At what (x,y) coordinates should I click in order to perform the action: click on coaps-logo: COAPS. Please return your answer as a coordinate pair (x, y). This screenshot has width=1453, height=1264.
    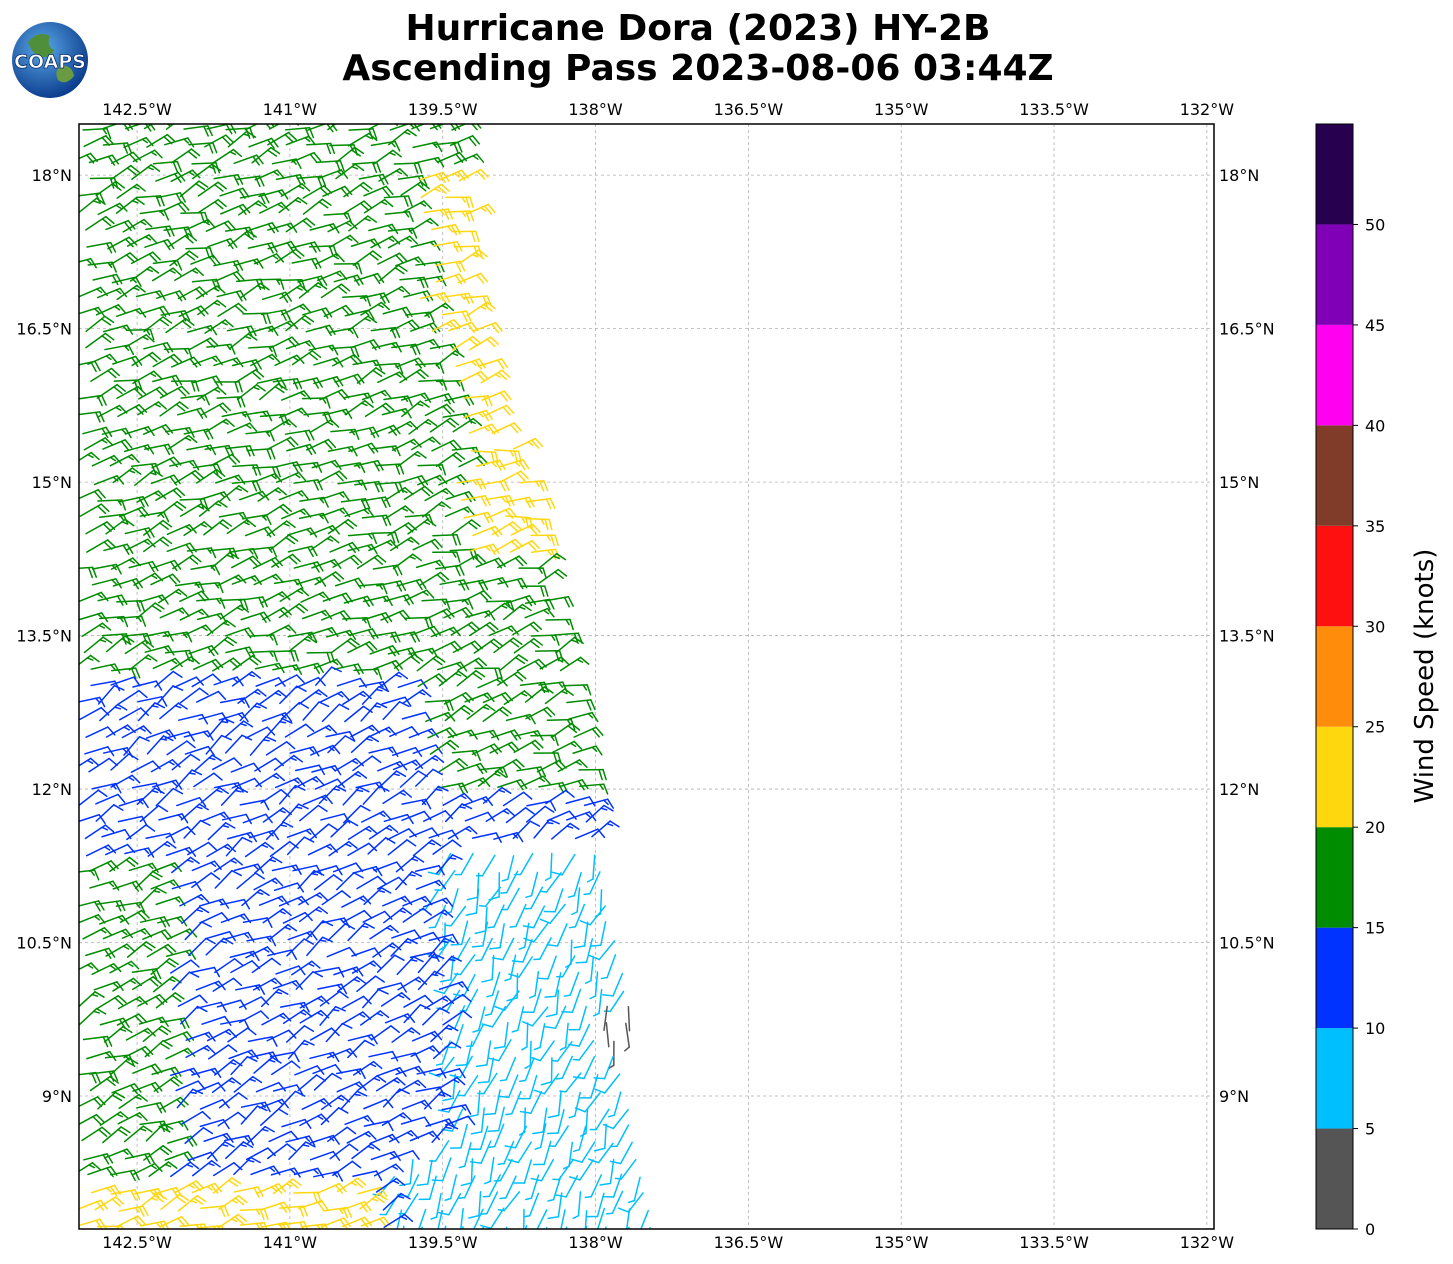
    Looking at the image, I should click on (50, 60).